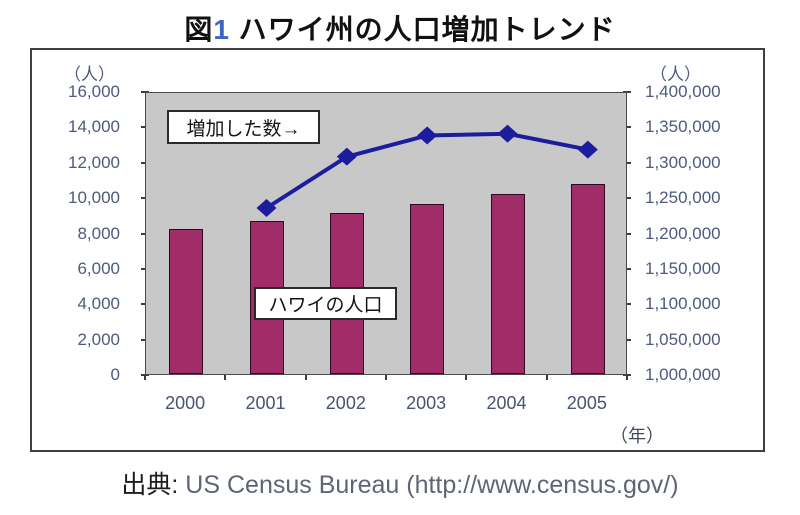  I want to click on bar-2004, so click(507, 284).